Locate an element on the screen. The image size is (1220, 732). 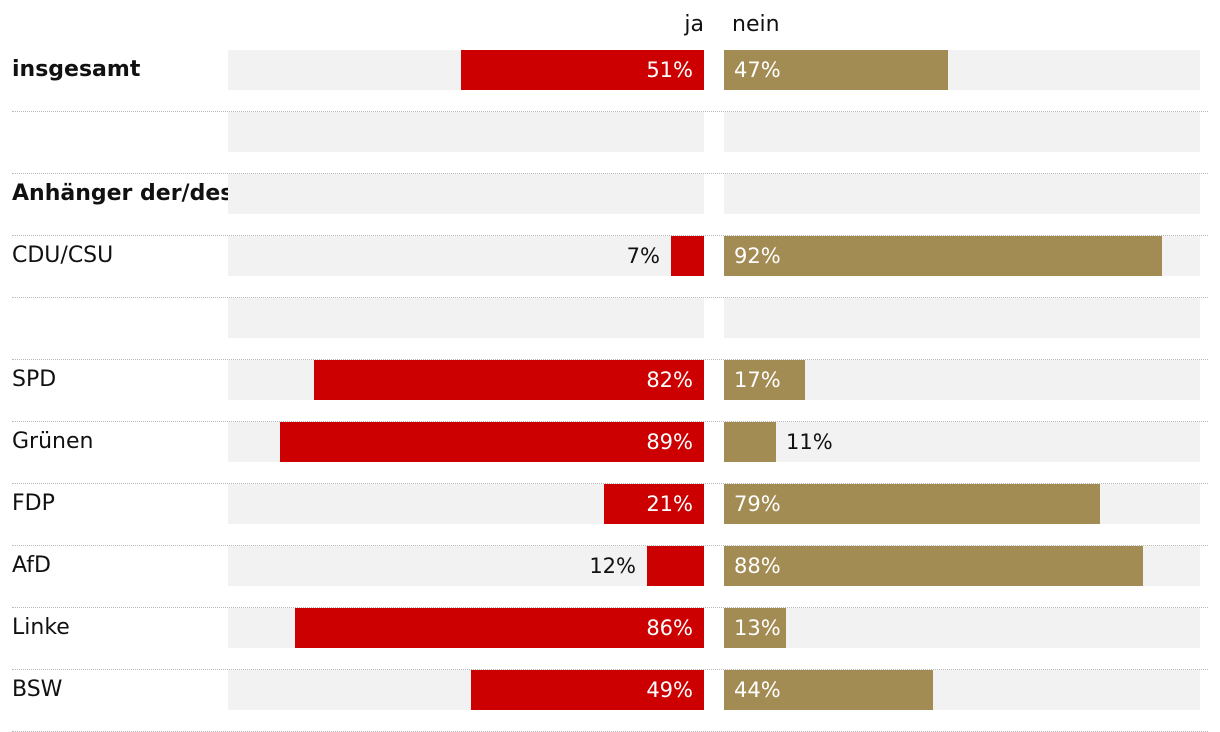
track-nein: 88% is located at coordinates (962, 566).